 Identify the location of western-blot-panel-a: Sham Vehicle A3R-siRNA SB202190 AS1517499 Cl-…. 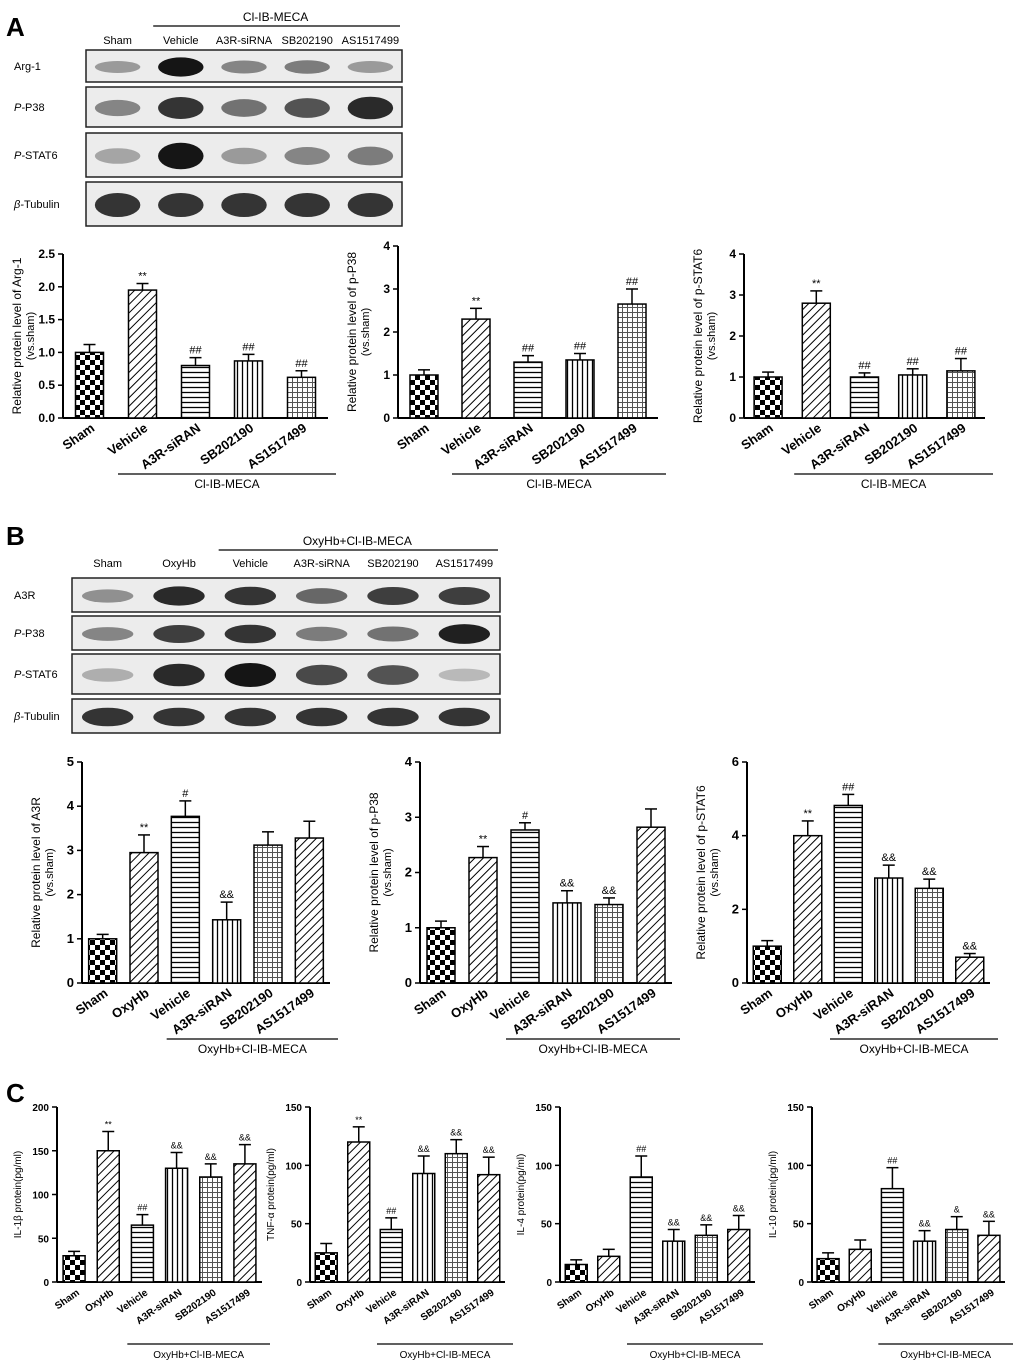
(208, 118).